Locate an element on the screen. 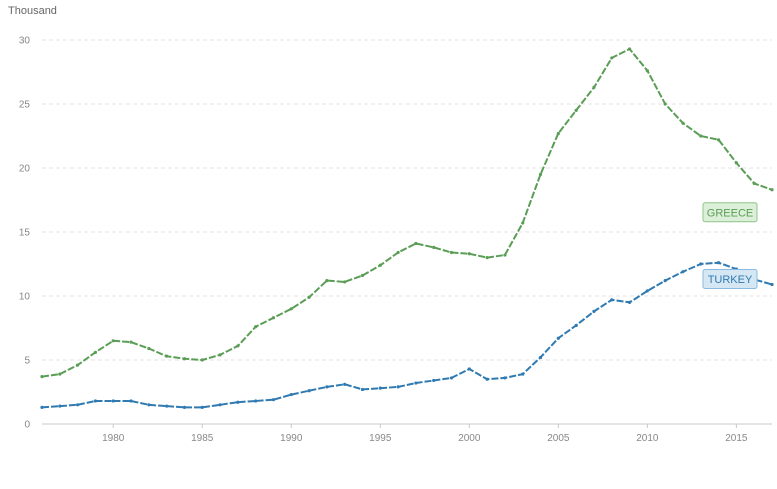  series-label-greece: GREECE is located at coordinates (730, 212).